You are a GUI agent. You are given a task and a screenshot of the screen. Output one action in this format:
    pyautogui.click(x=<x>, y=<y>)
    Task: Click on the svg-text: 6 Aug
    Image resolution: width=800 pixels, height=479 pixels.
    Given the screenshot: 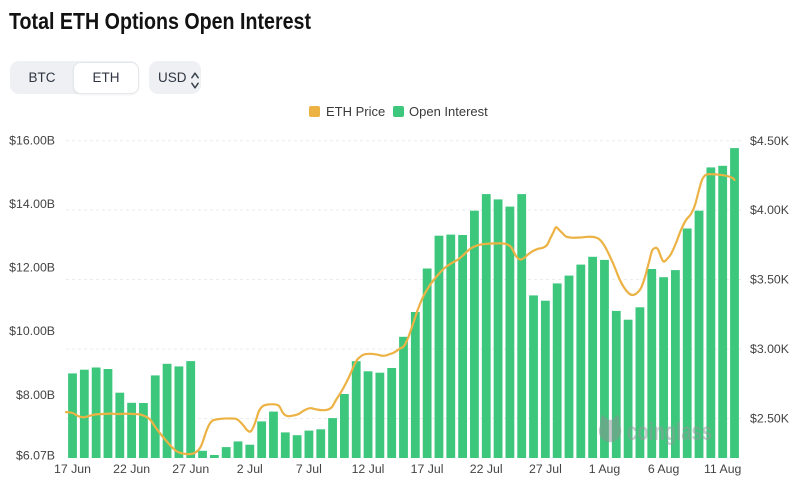 What is the action you would take?
    pyautogui.click(x=664, y=469)
    